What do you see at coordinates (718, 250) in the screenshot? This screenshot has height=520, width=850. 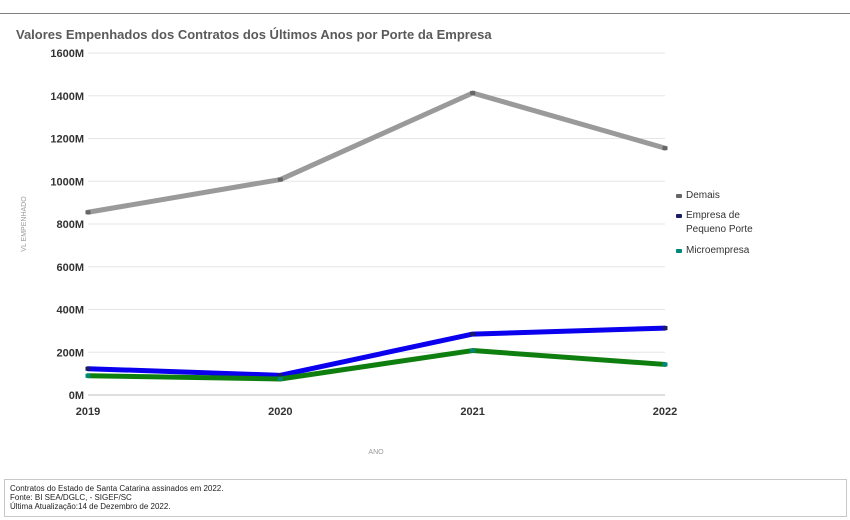 I see `legend-label: Microempresa` at bounding box center [718, 250].